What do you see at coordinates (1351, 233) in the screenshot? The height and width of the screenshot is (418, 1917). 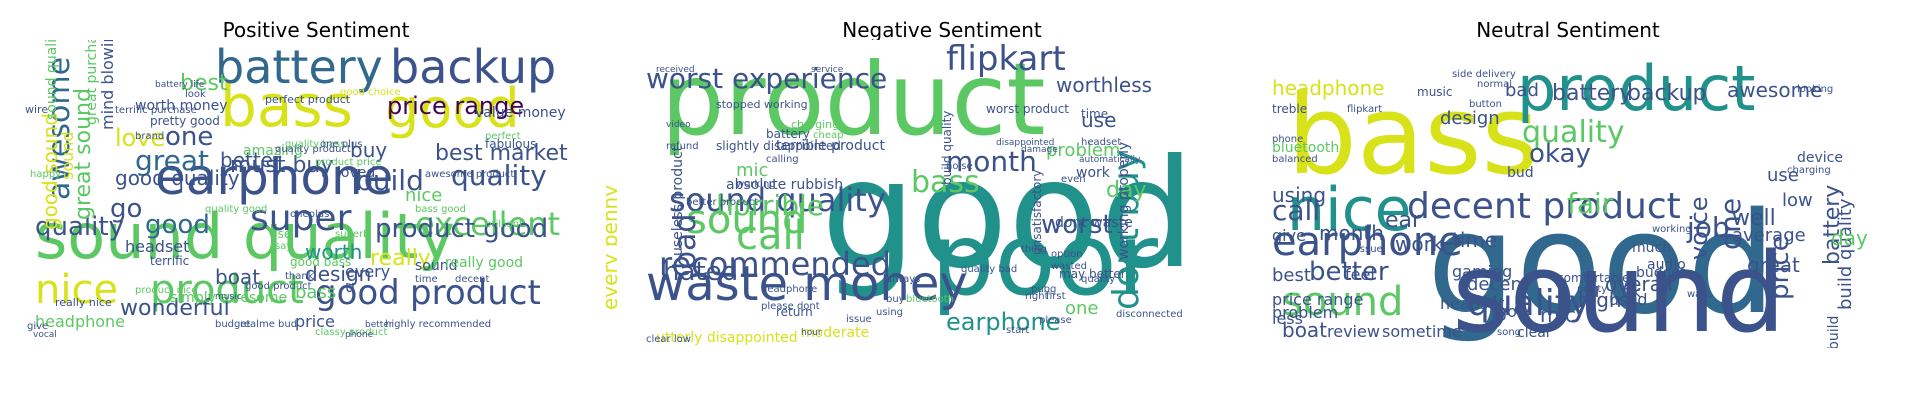 I see `cloud-word: month` at bounding box center [1351, 233].